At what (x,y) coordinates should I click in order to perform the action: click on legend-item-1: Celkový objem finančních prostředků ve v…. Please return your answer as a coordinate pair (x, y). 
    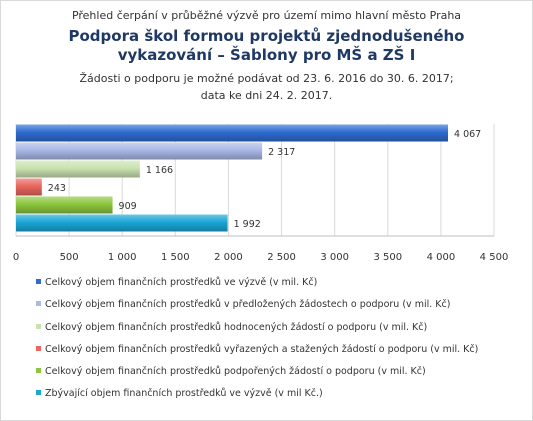
    Looking at the image, I should click on (257, 283).